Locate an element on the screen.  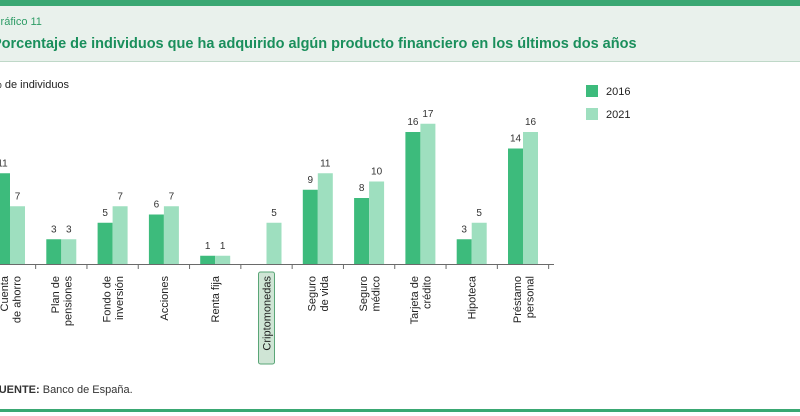
value-label-2021-10: 16 is located at coordinates (531, 122).